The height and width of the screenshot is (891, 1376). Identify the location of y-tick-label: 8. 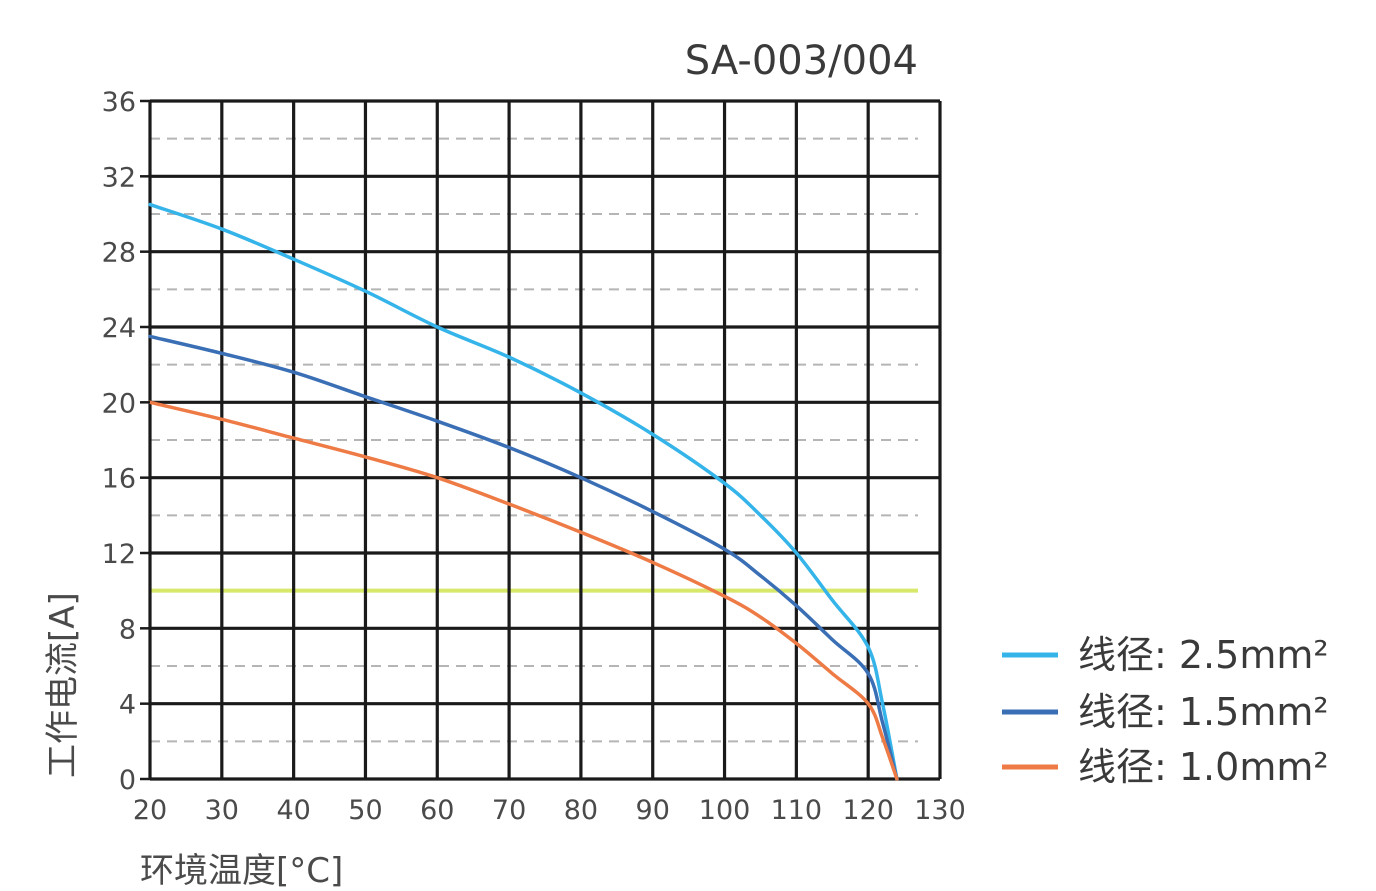
(127, 629).